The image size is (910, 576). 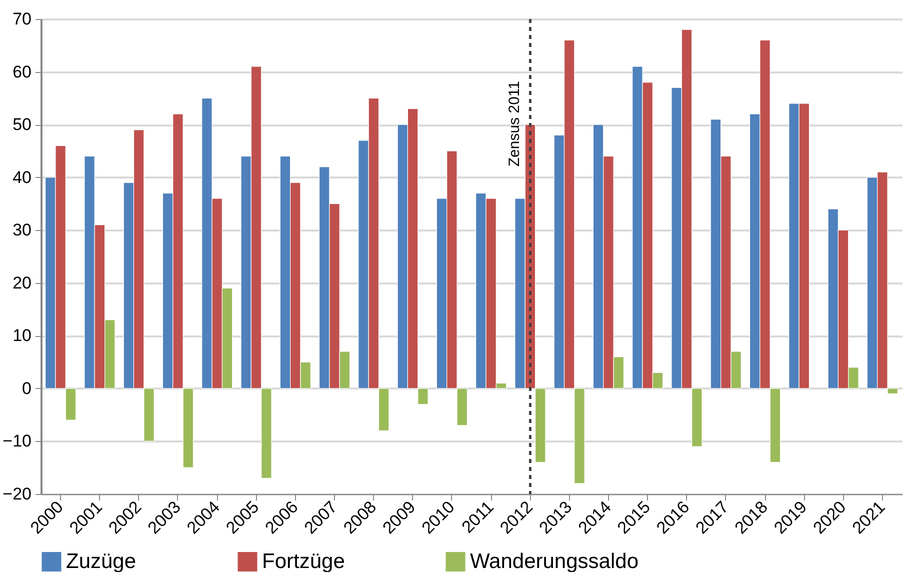 What do you see at coordinates (17, 441) in the screenshot?
I see `y-tick-label: −10` at bounding box center [17, 441].